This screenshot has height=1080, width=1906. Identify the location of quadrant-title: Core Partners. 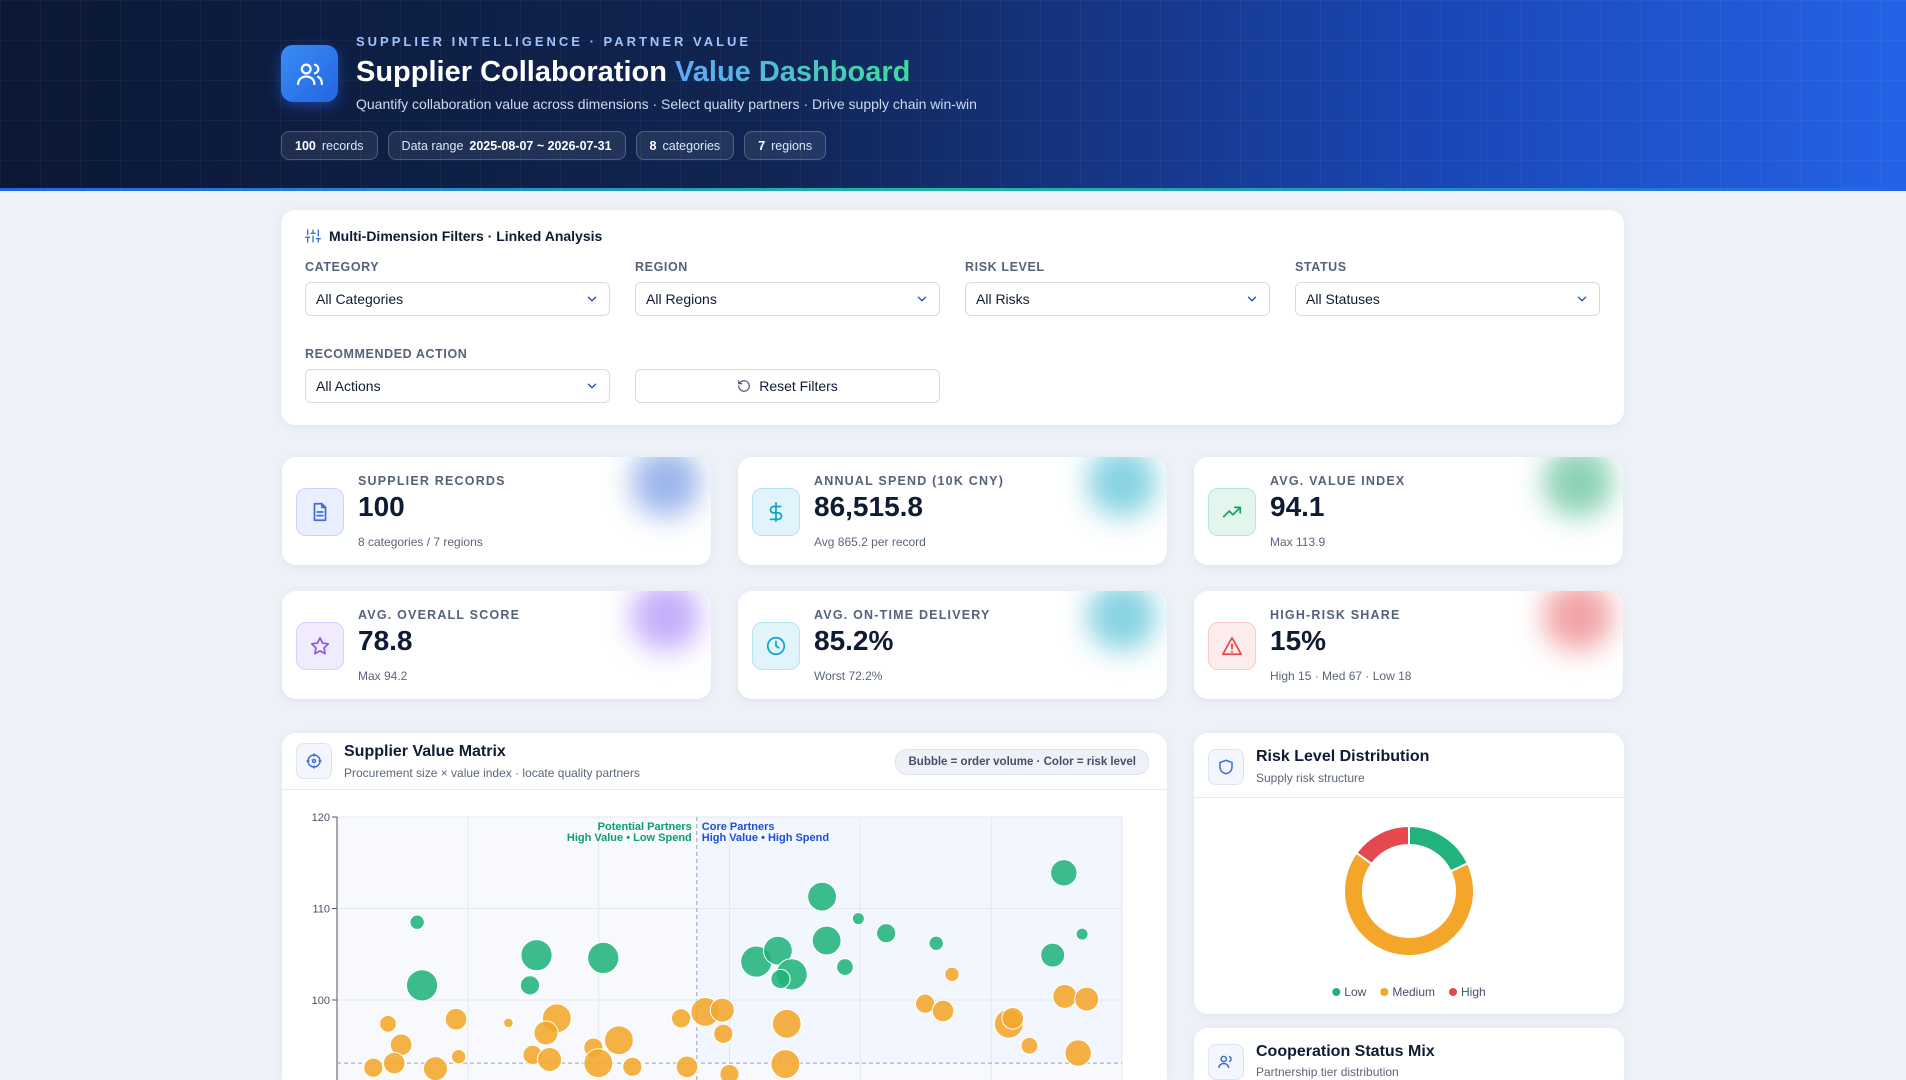
(738, 827).